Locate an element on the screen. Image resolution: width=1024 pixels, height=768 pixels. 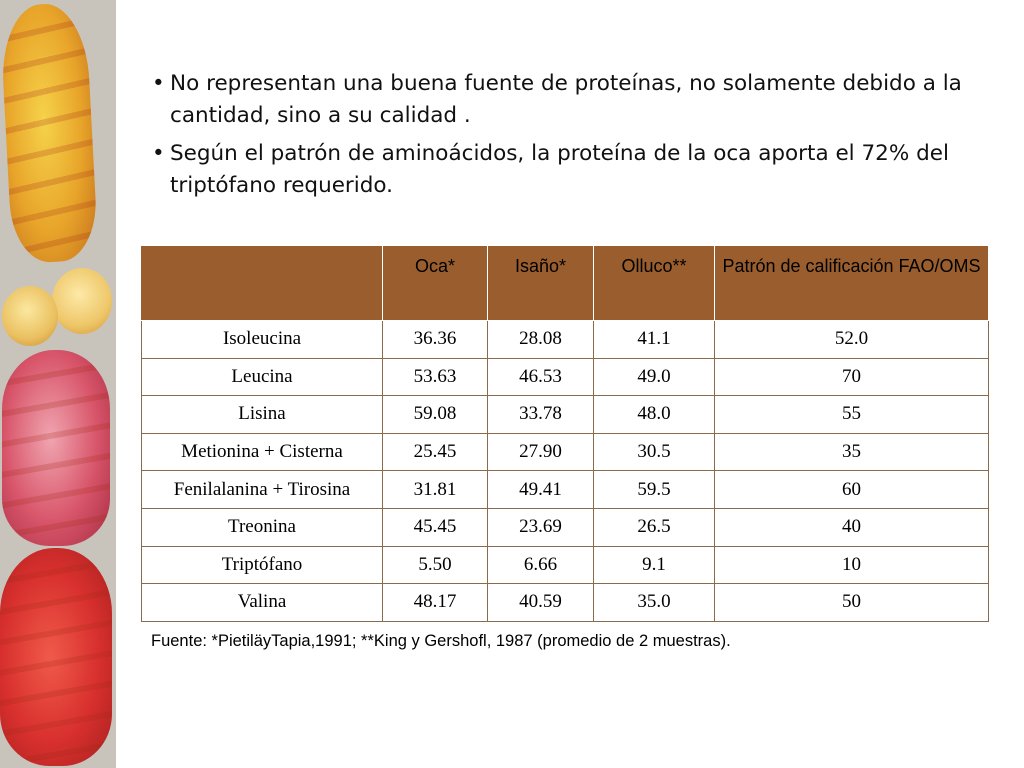
amino-acid-name: Valina is located at coordinates (262, 602).